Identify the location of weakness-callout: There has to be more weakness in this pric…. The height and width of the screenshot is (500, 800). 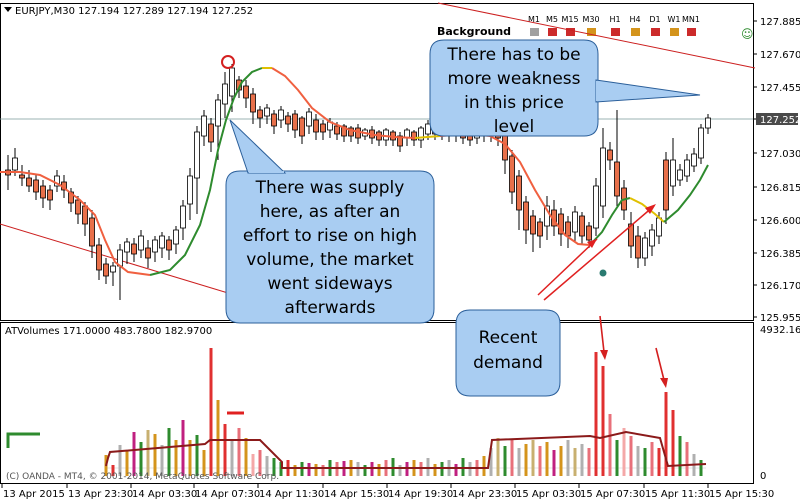
(565, 88).